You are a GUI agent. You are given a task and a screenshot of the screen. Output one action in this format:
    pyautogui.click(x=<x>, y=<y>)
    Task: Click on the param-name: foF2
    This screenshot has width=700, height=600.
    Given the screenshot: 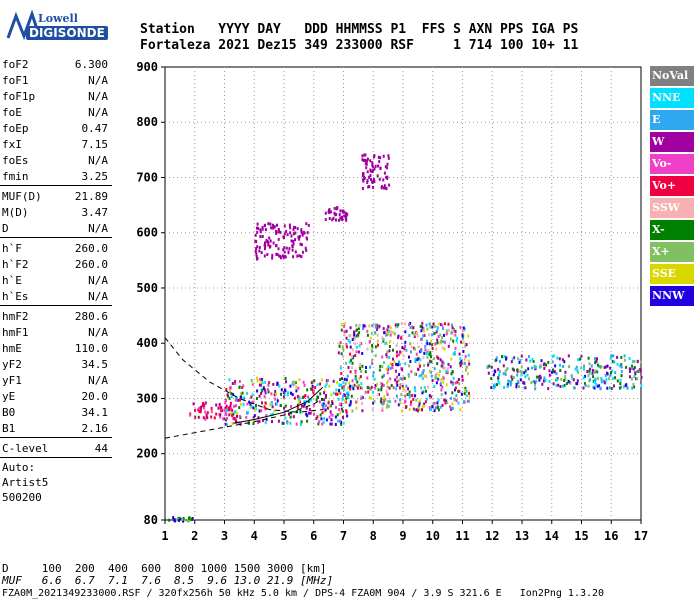 What is the action you would take?
    pyautogui.click(x=15, y=64)
    